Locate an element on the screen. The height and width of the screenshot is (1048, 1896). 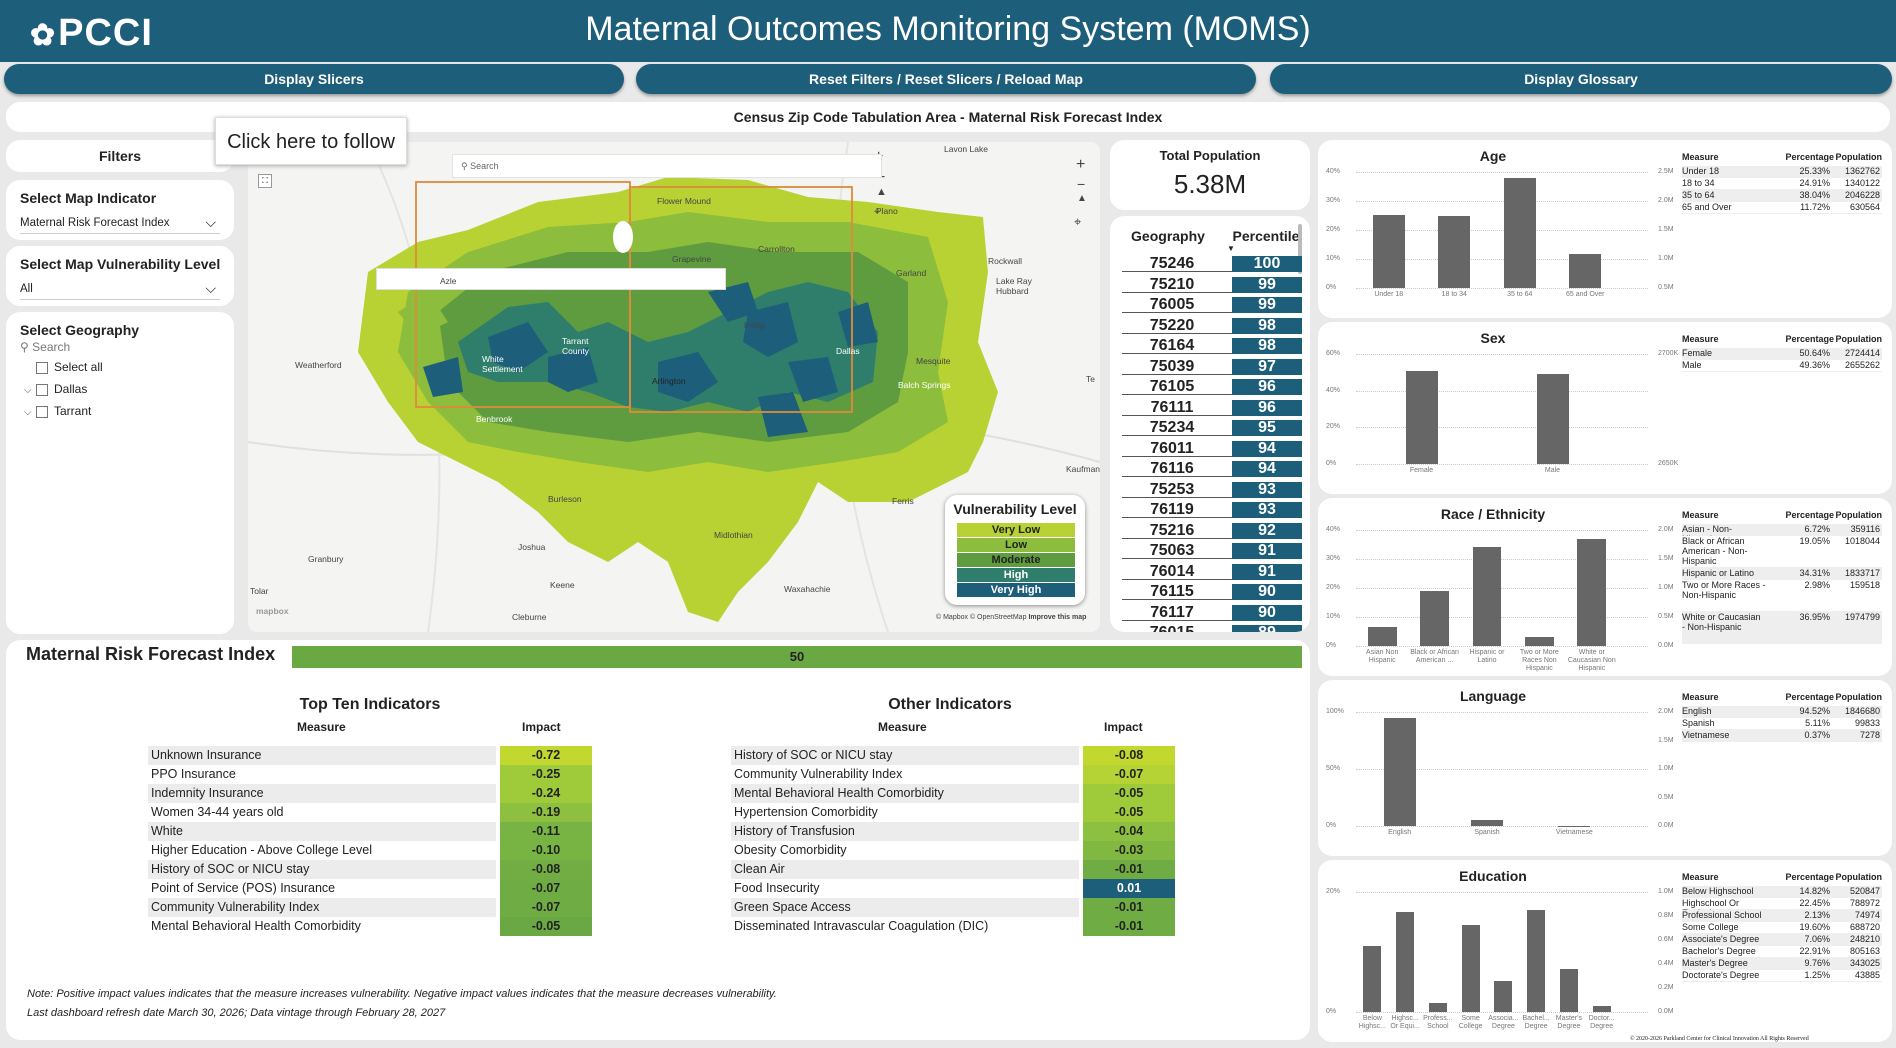
vulnerability-dropdown: All ⌵ is located at coordinates (120, 289).